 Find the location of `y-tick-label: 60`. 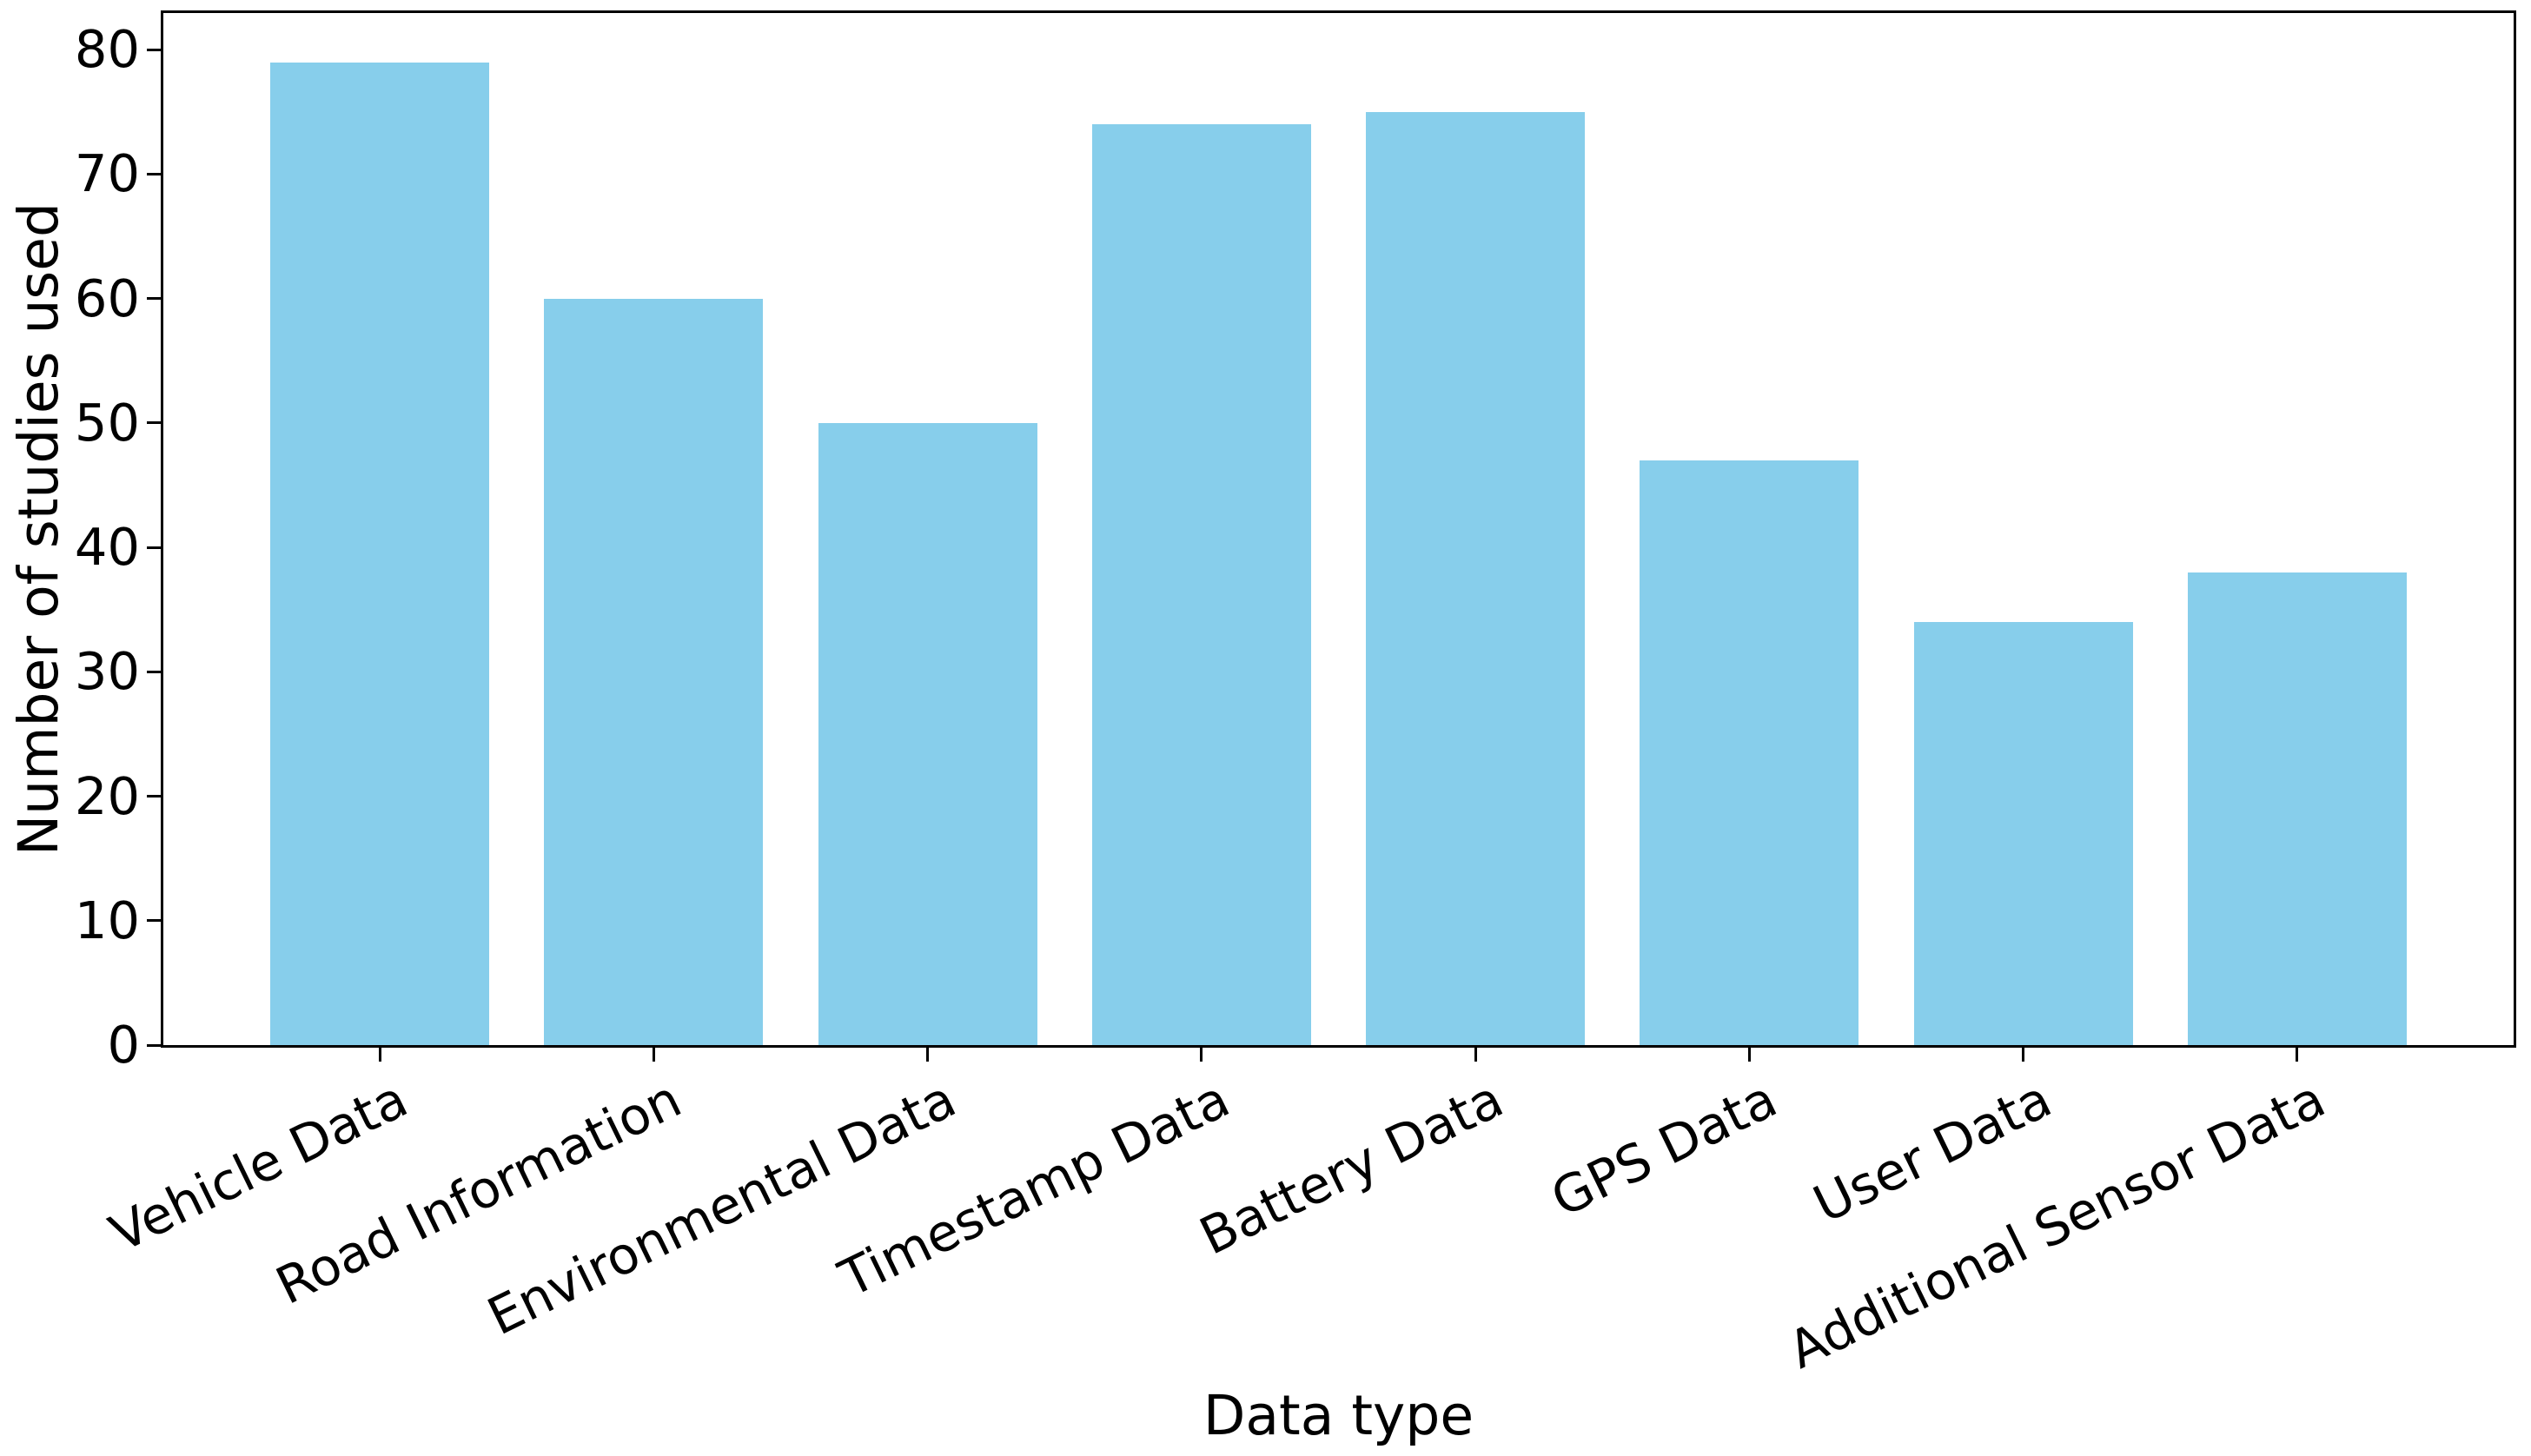

y-tick-label: 60 is located at coordinates (107, 298).